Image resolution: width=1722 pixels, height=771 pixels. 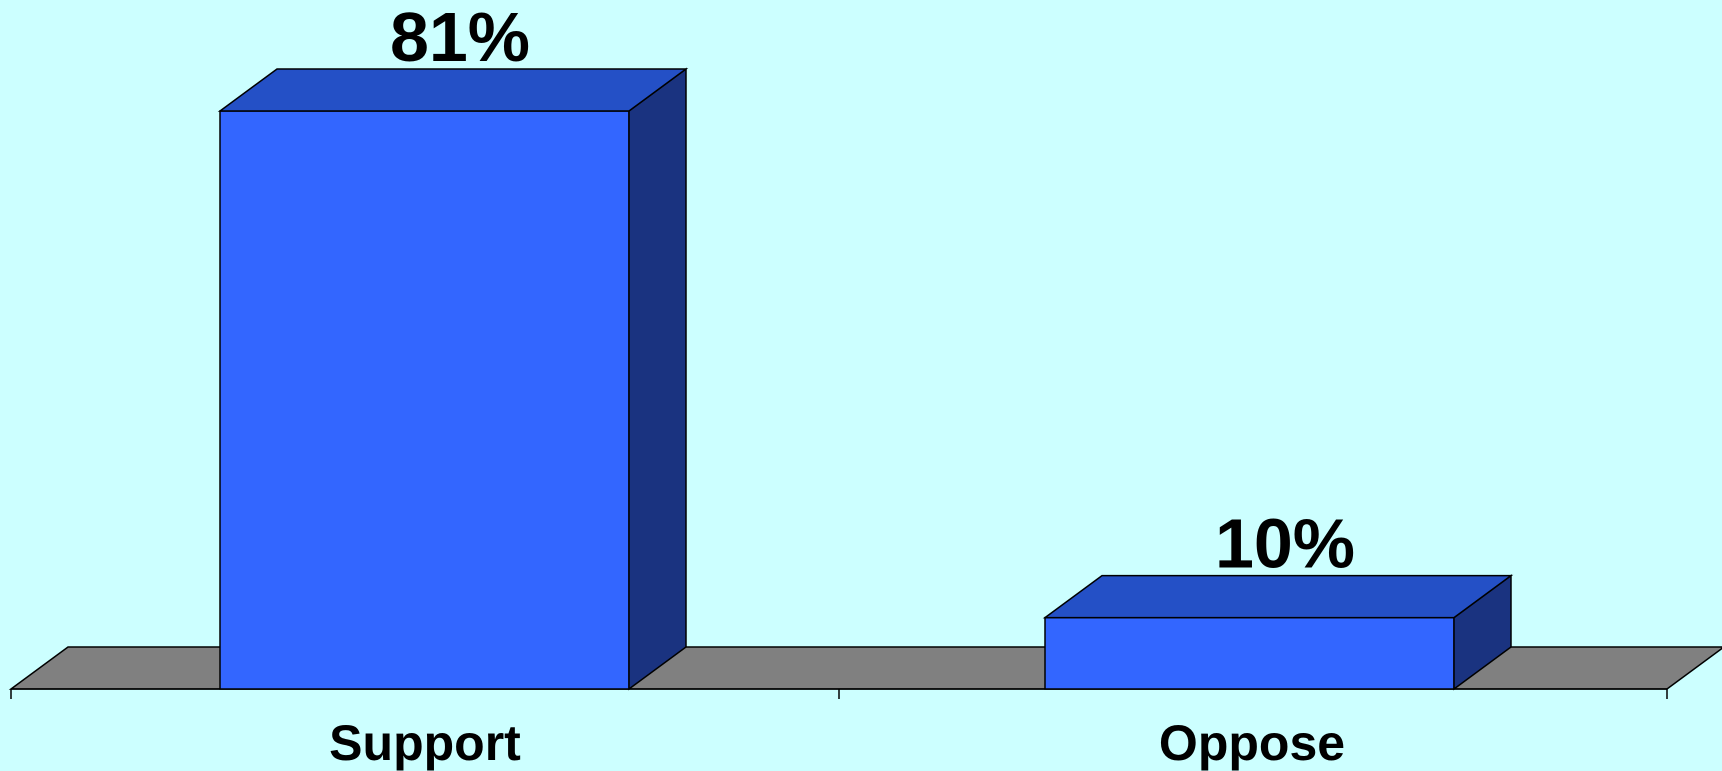 I want to click on category-label-oppose: Oppose, so click(x=1252, y=743).